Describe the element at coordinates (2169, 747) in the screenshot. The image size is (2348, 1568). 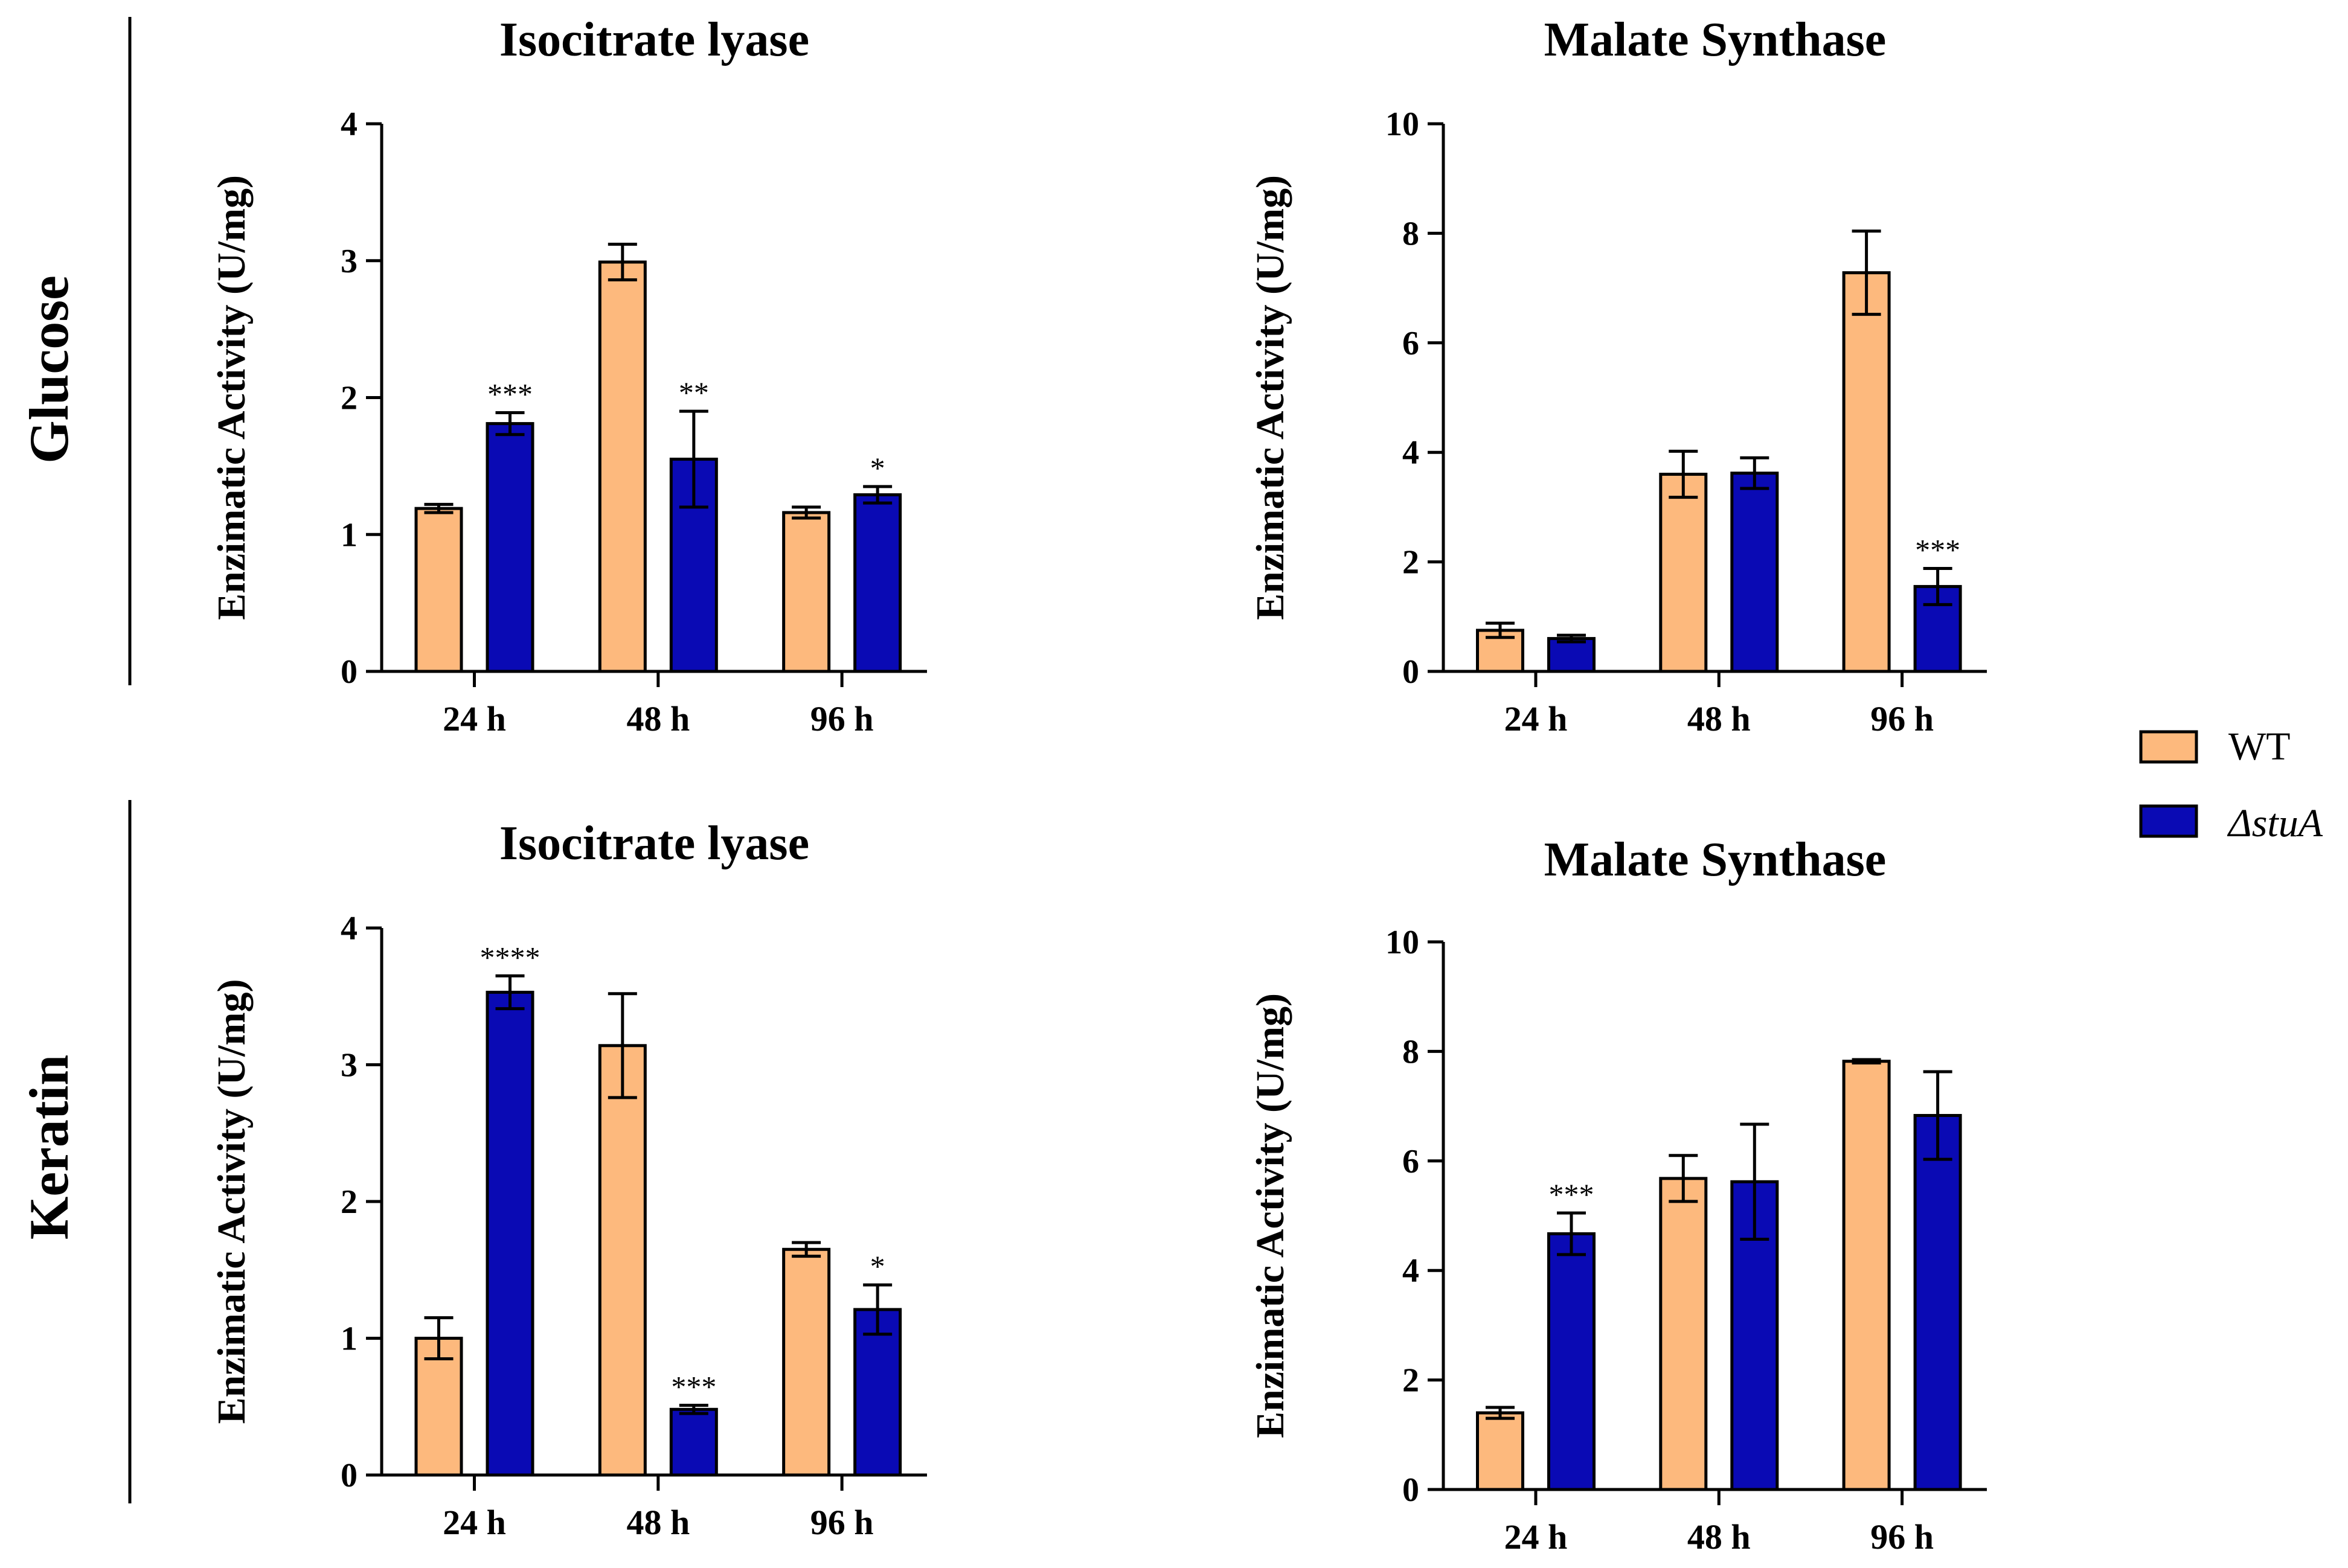
I see `legend-swatch-wt` at that location.